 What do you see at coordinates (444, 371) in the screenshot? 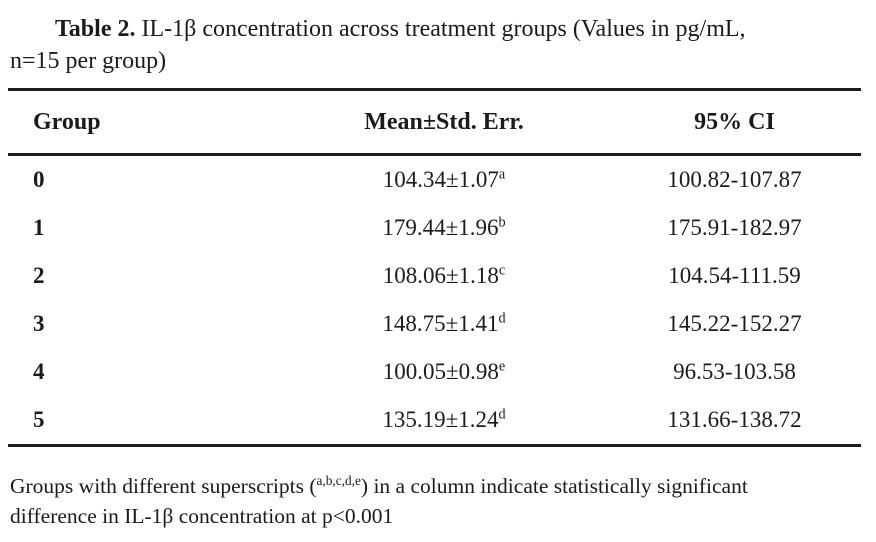
I see `mean-cell: 100.05±0.98e` at bounding box center [444, 371].